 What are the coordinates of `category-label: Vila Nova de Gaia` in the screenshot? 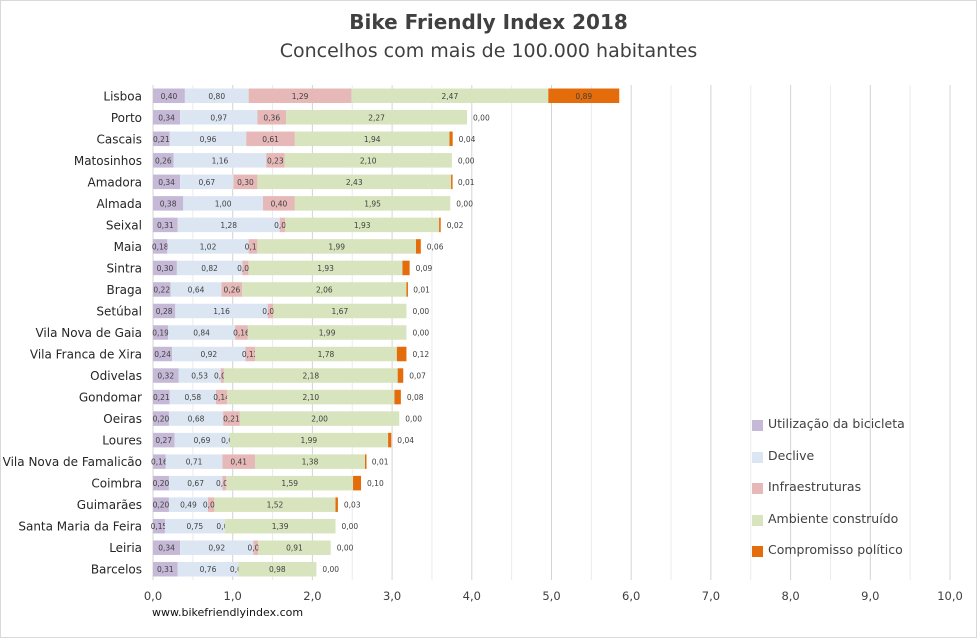 It's located at (88, 333).